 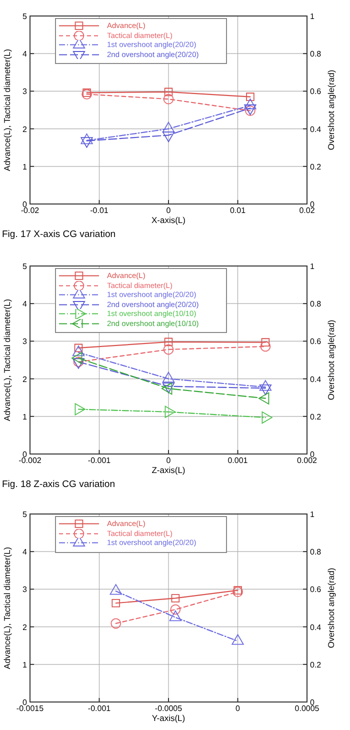 What do you see at coordinates (169, 718) in the screenshot?
I see `x-axis-title: Y-axis(L)` at bounding box center [169, 718].